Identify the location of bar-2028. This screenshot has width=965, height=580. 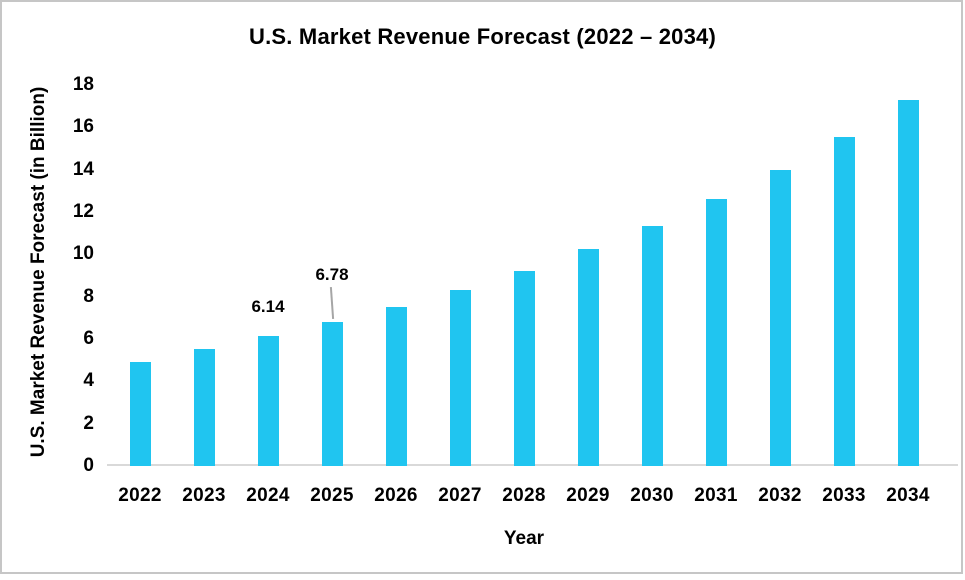
(524, 368).